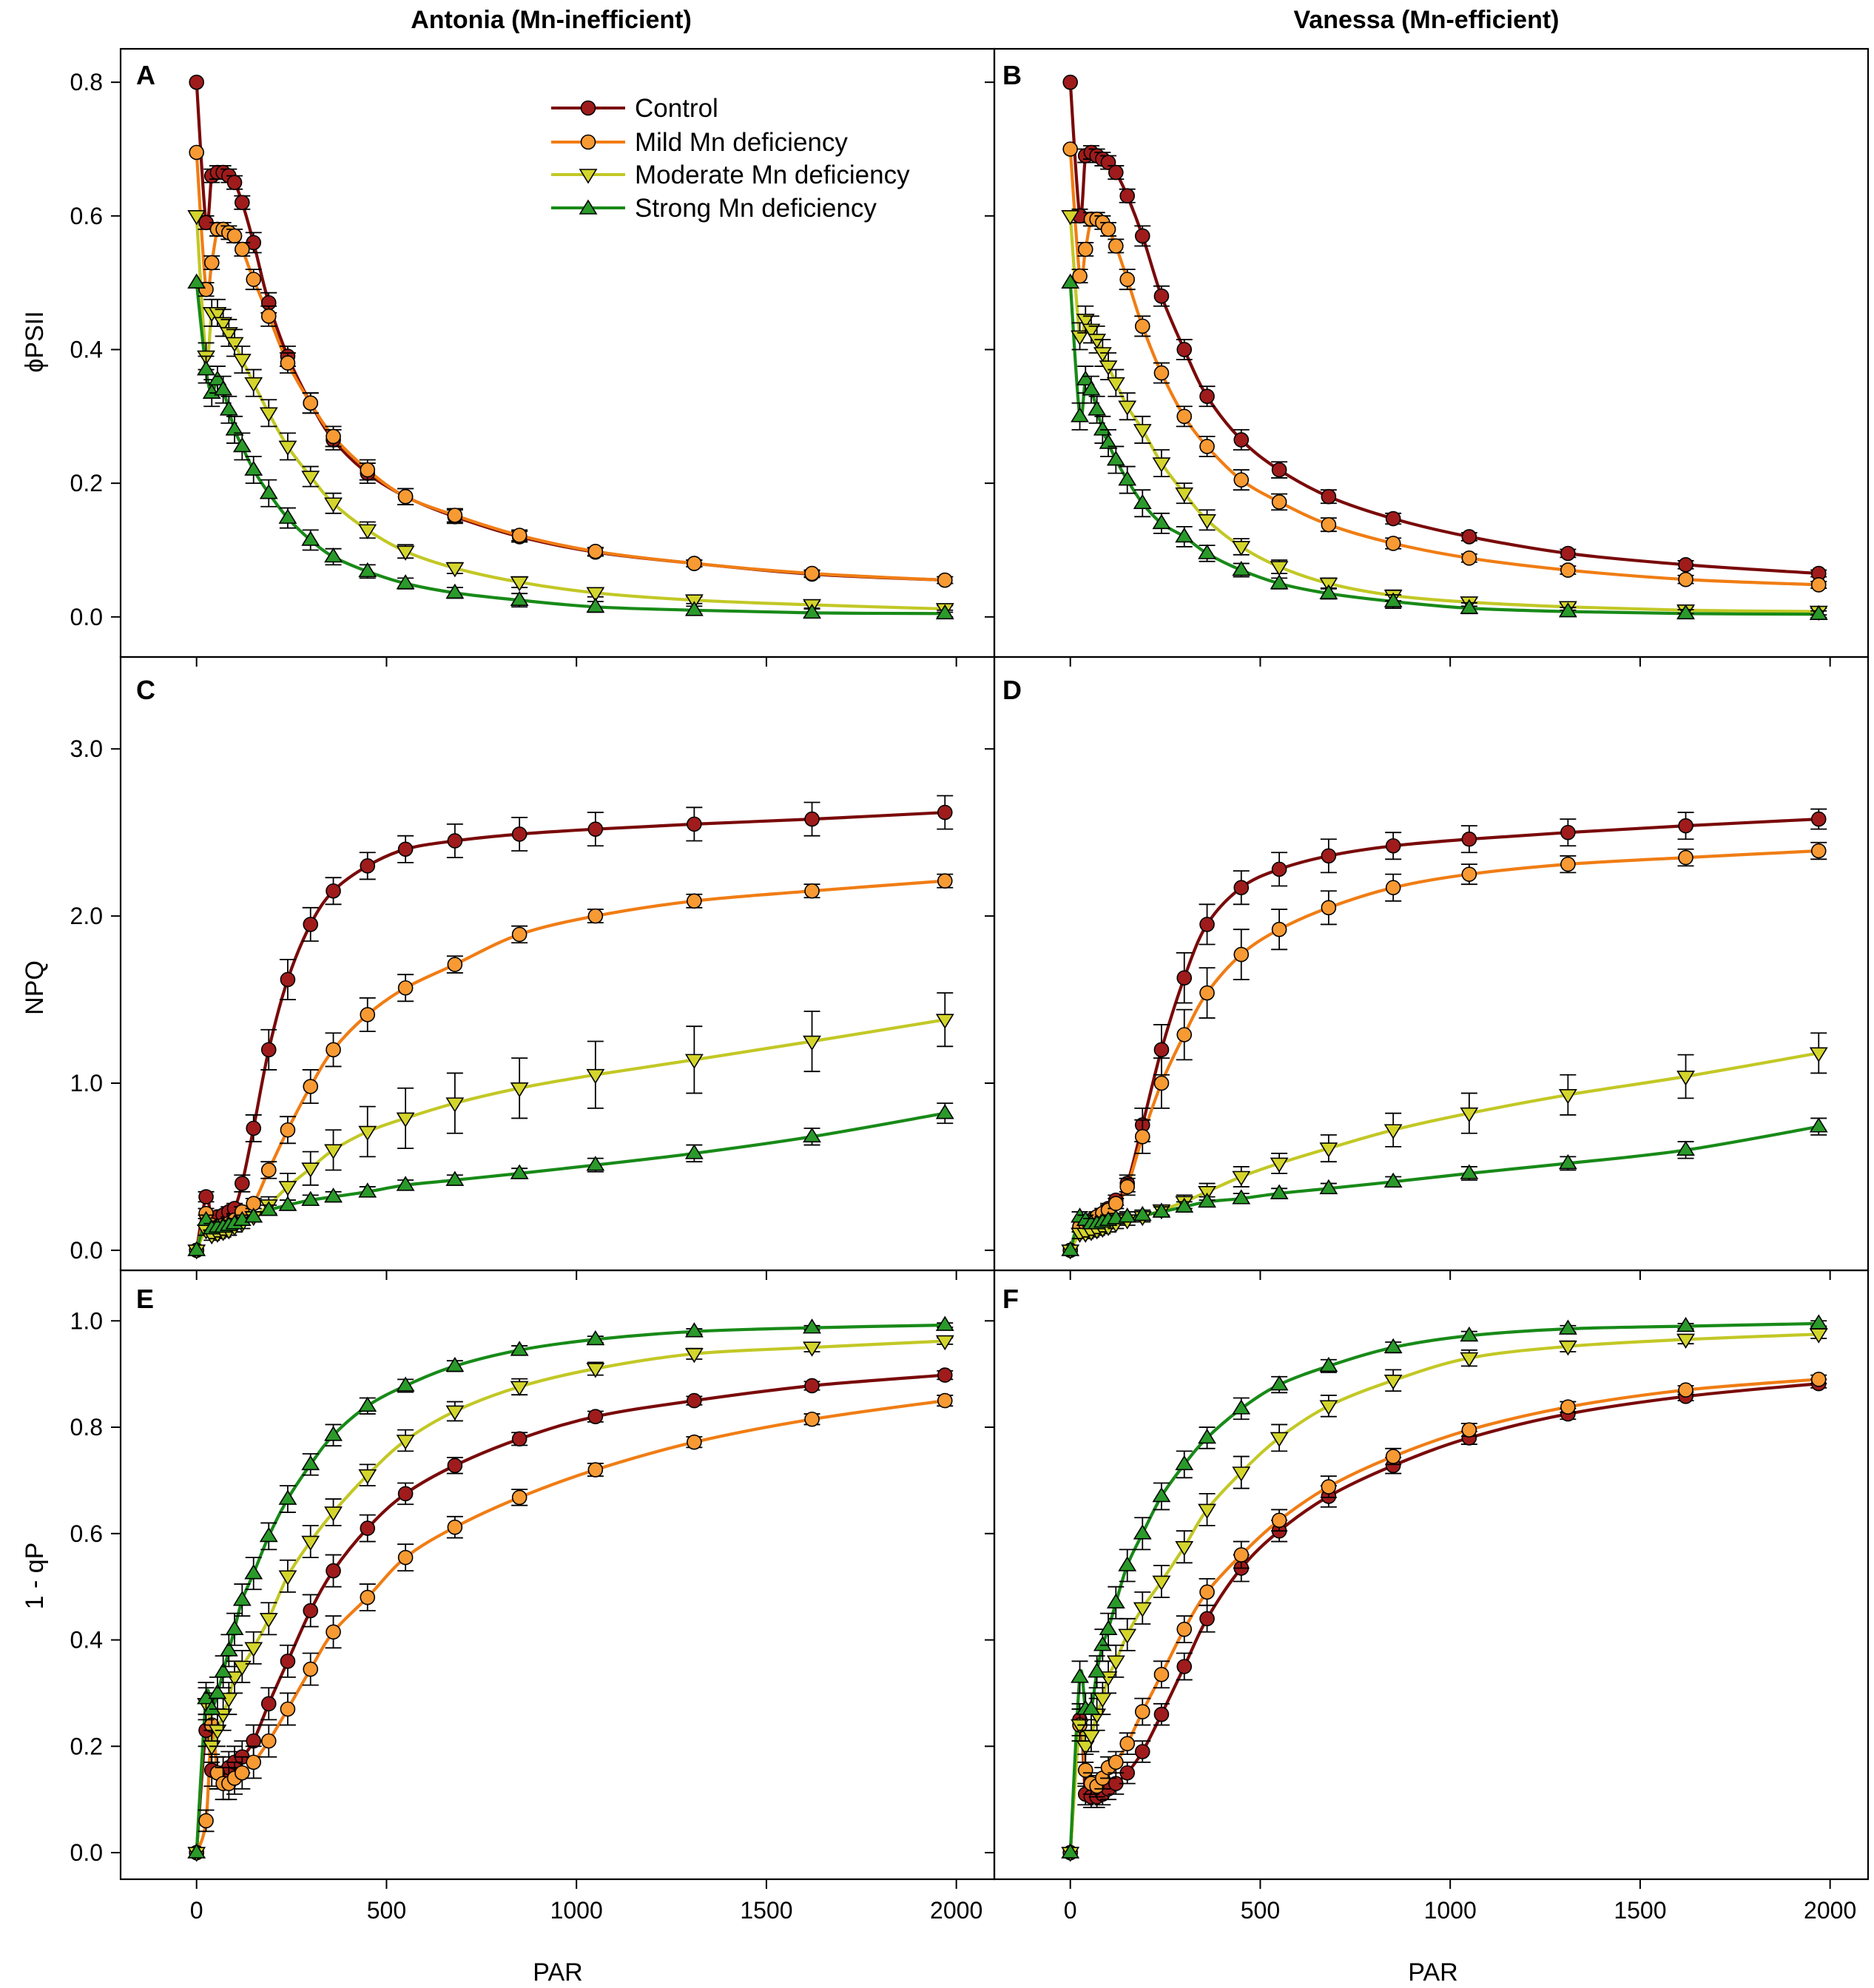 The width and height of the screenshot is (1874, 1988). I want to click on panel-letter-d: D, so click(1012, 690).